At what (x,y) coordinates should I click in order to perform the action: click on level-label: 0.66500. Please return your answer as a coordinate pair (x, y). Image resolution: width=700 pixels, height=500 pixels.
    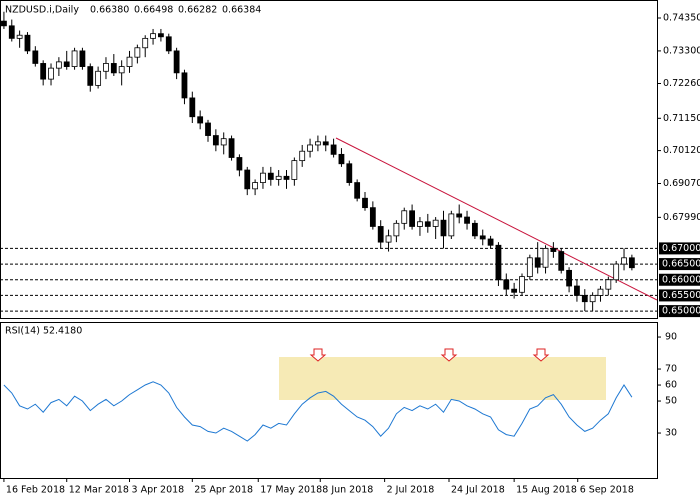
    Looking at the image, I should click on (681, 264).